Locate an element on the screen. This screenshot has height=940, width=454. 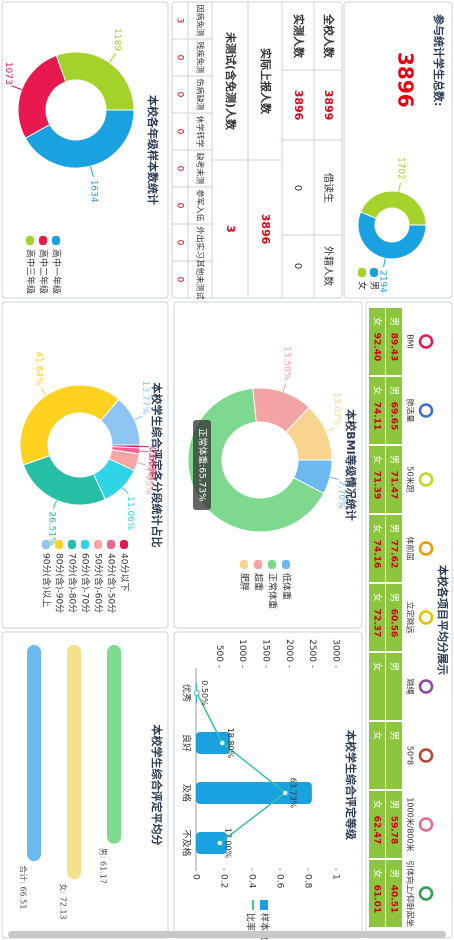
legend-label: 超重 is located at coordinates (259, 582).